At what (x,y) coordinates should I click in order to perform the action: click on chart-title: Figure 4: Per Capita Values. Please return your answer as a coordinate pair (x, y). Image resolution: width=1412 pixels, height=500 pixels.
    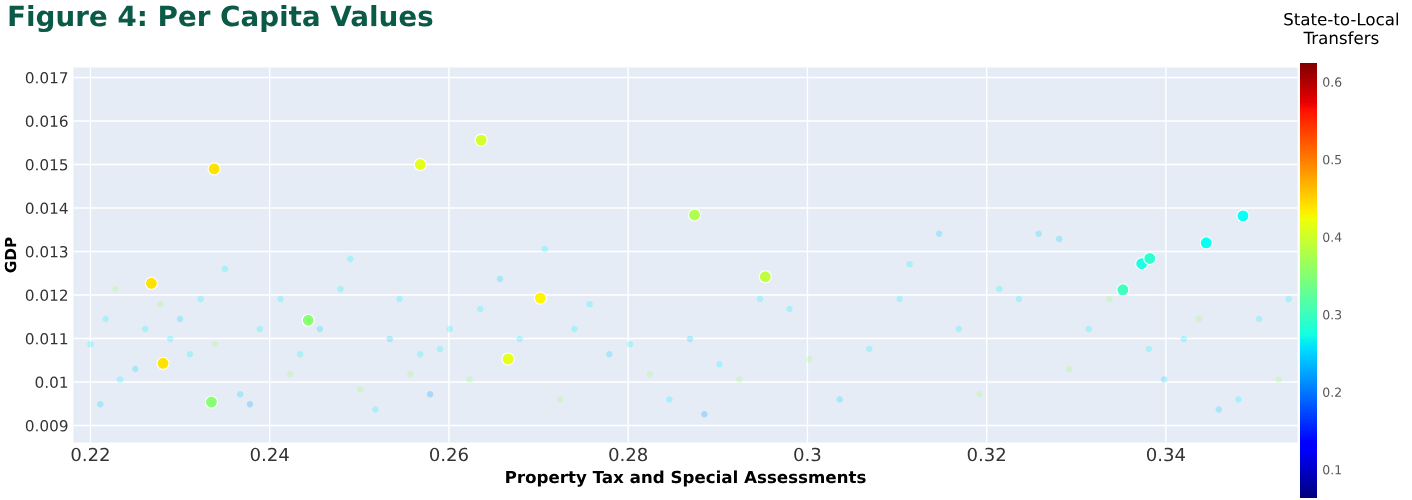
    Looking at the image, I should click on (221, 19).